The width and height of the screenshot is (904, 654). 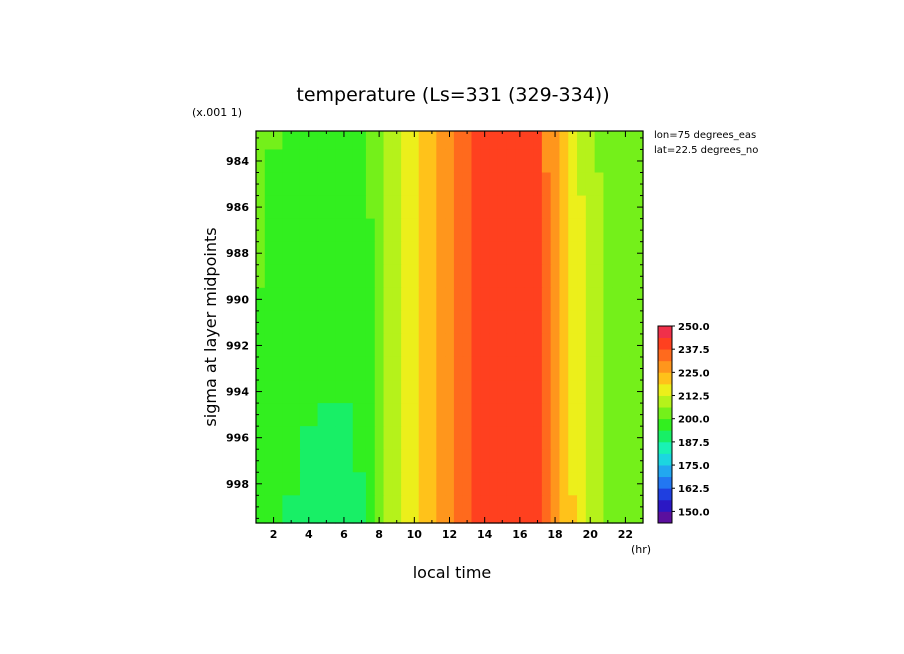 I want to click on y-scale-note: (x.001 1), so click(x=217, y=112).